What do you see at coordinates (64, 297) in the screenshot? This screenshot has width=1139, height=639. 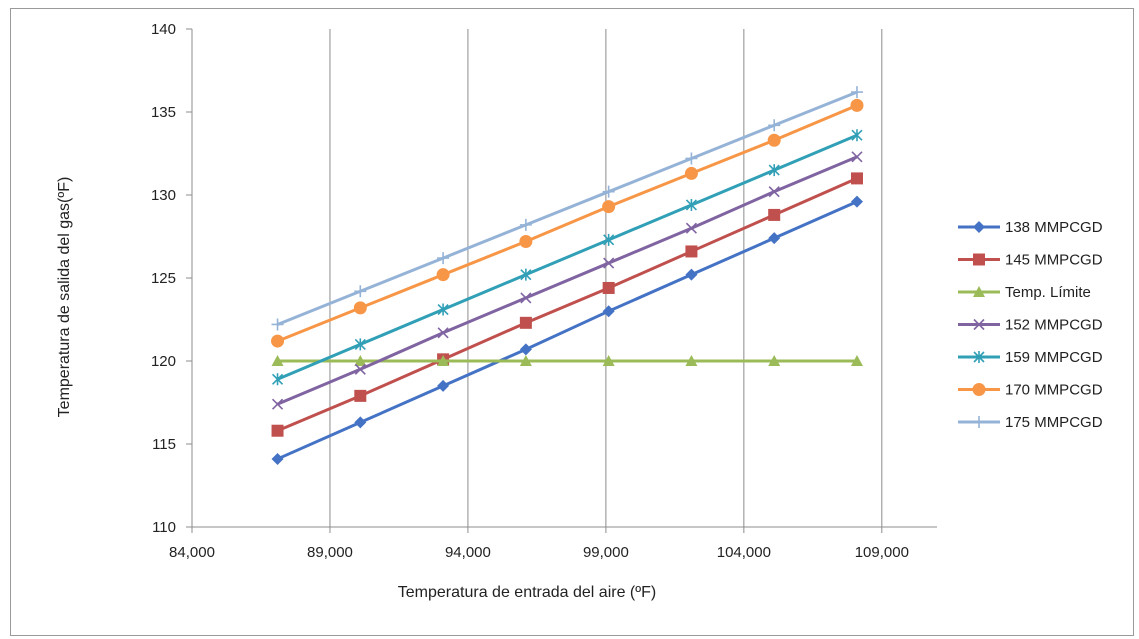 I see `y-axis-title: Temperatura de salida del gas(ºF)` at bounding box center [64, 297].